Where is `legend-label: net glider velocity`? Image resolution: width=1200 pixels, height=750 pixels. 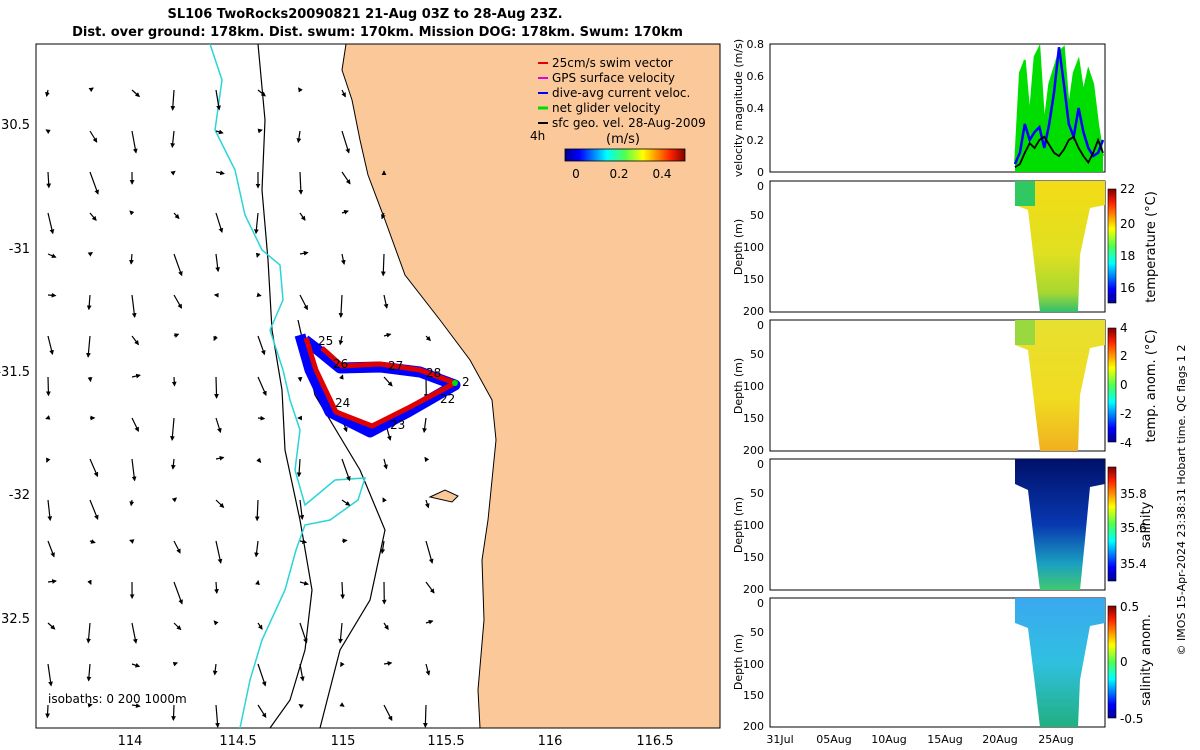
legend-label: net glider velocity is located at coordinates (606, 108).